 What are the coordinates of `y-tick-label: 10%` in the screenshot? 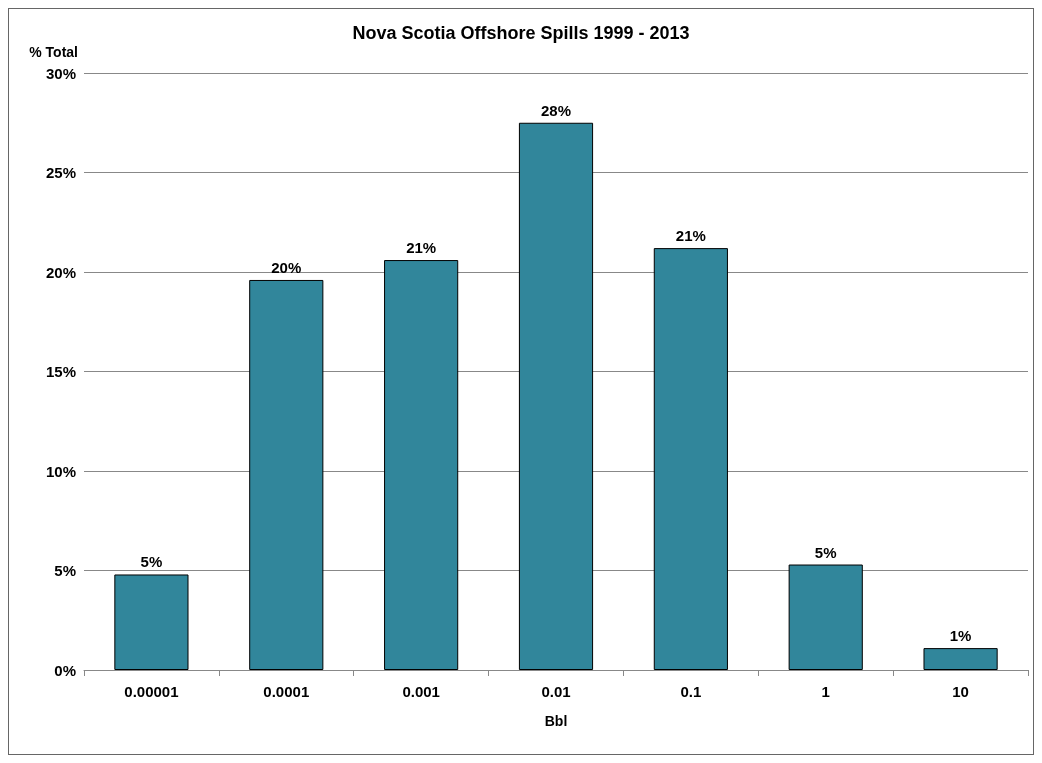 It's located at (60, 471).